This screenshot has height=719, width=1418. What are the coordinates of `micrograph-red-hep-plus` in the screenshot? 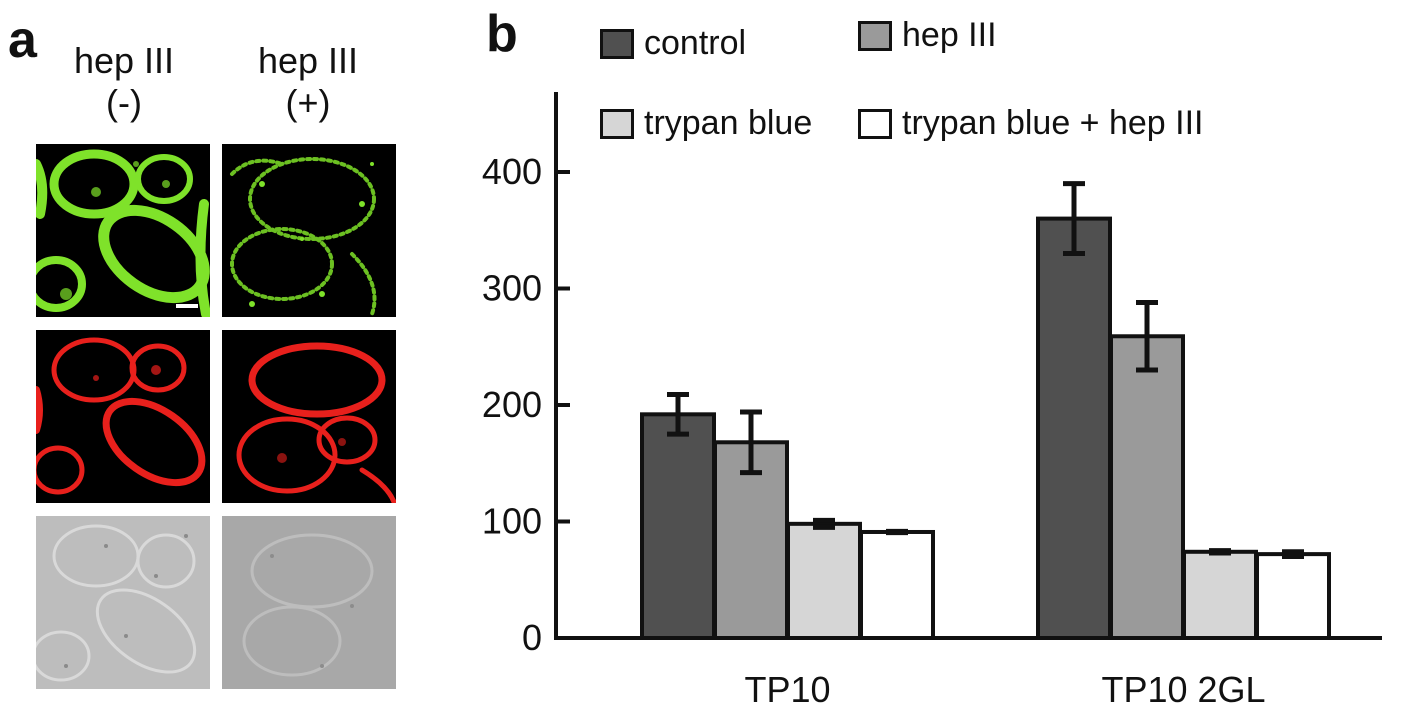 It's located at (309, 416).